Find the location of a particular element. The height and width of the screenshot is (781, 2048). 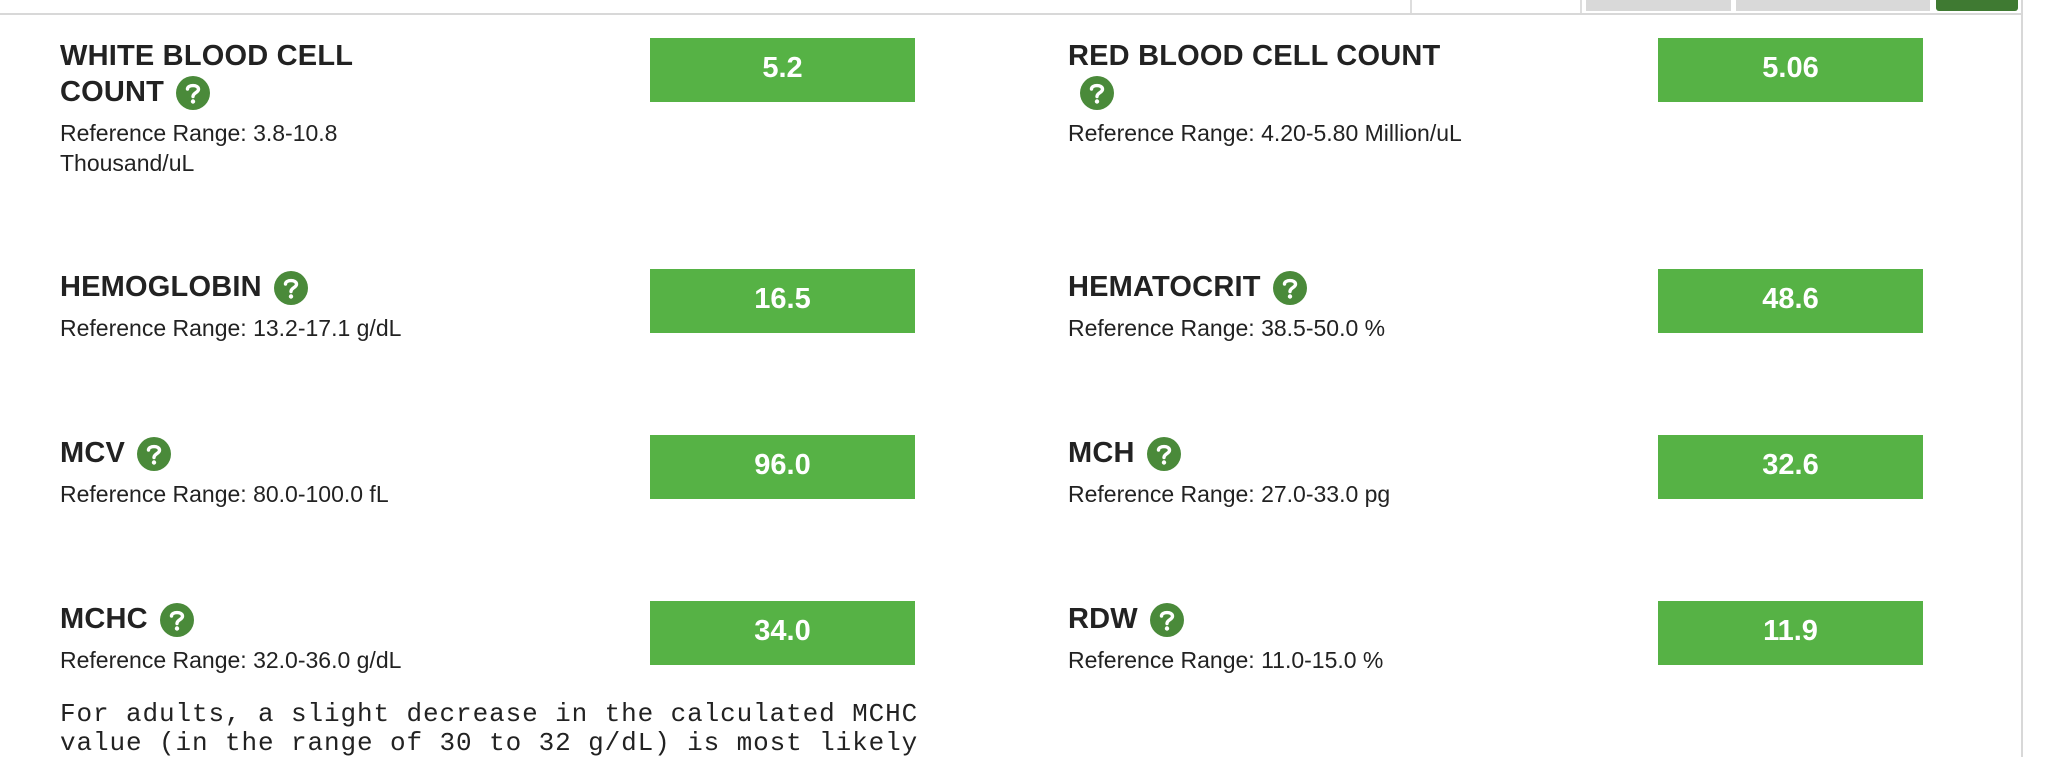

result-title: HEMATOCRIT is located at coordinates (1518, 287).